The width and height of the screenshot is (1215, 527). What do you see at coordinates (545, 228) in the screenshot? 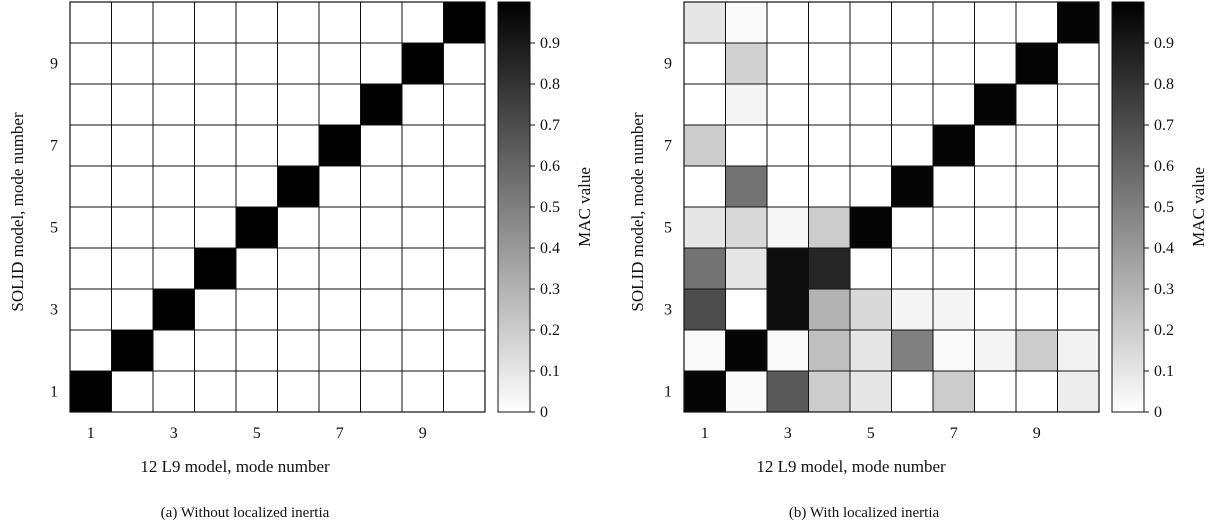
I see `colorbar-ticks: 0 0.1 0.2 0.3 0.4 0.5 0.6 0.7 0.8 0.9` at bounding box center [545, 228].